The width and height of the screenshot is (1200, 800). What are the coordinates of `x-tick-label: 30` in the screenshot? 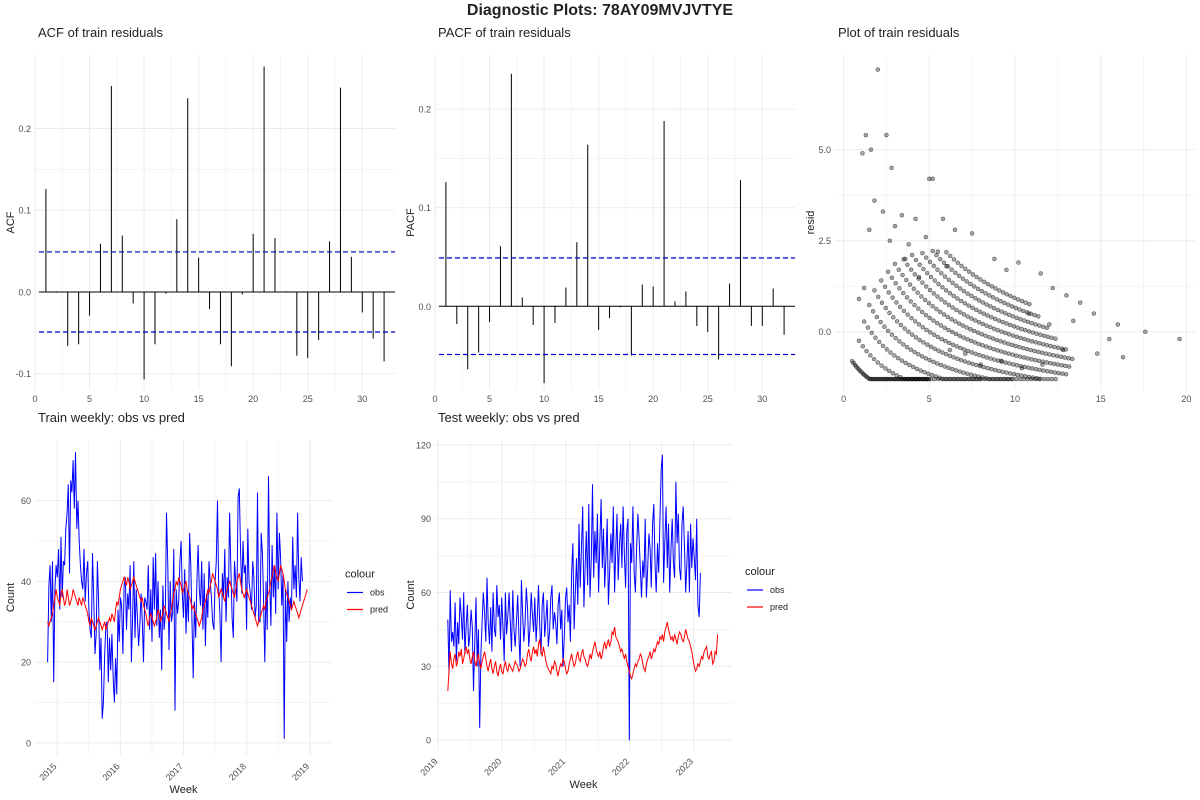 It's located at (762, 399).